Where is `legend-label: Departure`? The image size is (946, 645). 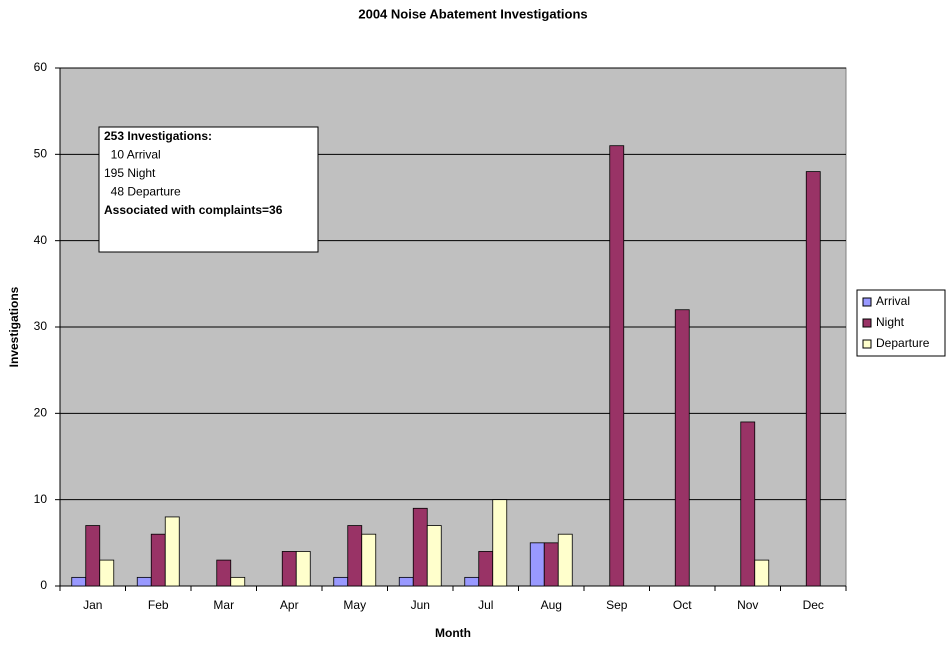 legend-label: Departure is located at coordinates (903, 343).